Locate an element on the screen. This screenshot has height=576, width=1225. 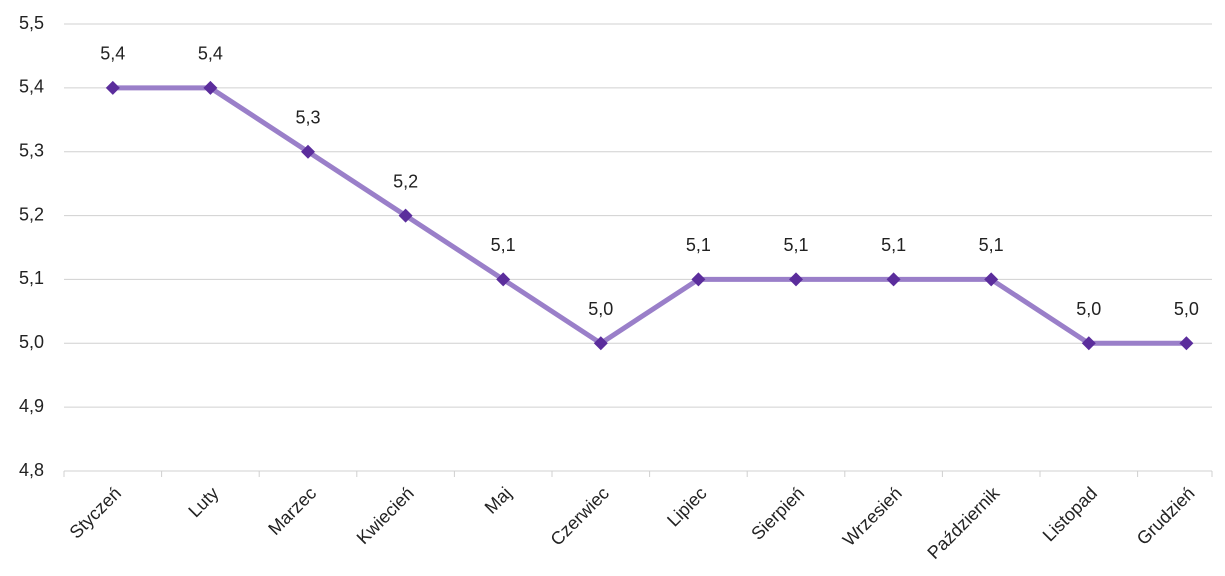
y-tick-label: 5,1 is located at coordinates (31, 278).